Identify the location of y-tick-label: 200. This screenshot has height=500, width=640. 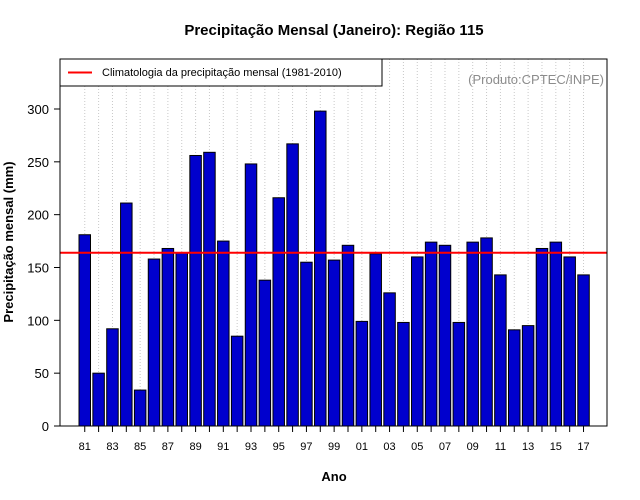
(38, 215).